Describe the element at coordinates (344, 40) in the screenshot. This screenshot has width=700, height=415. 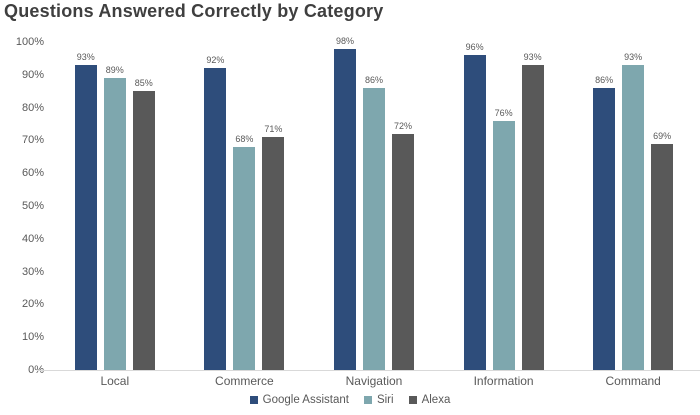
I see `bar-value-label: 98%` at that location.